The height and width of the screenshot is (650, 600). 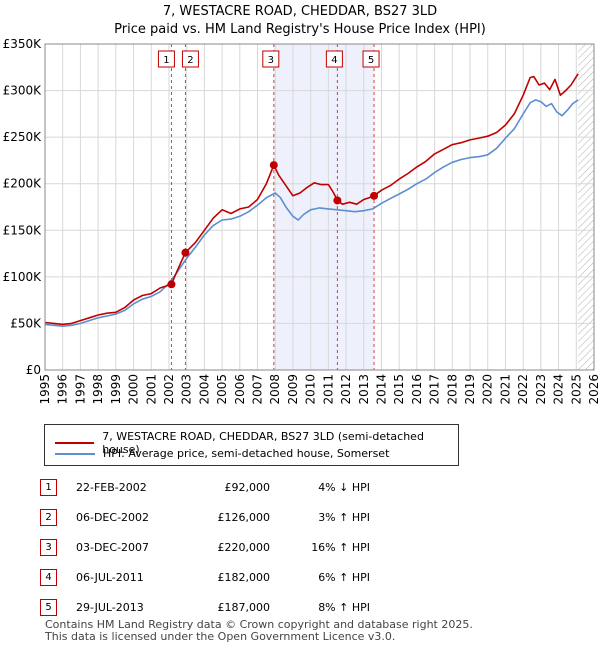 I want to click on sale-number-badge: 4, so click(x=48, y=577).